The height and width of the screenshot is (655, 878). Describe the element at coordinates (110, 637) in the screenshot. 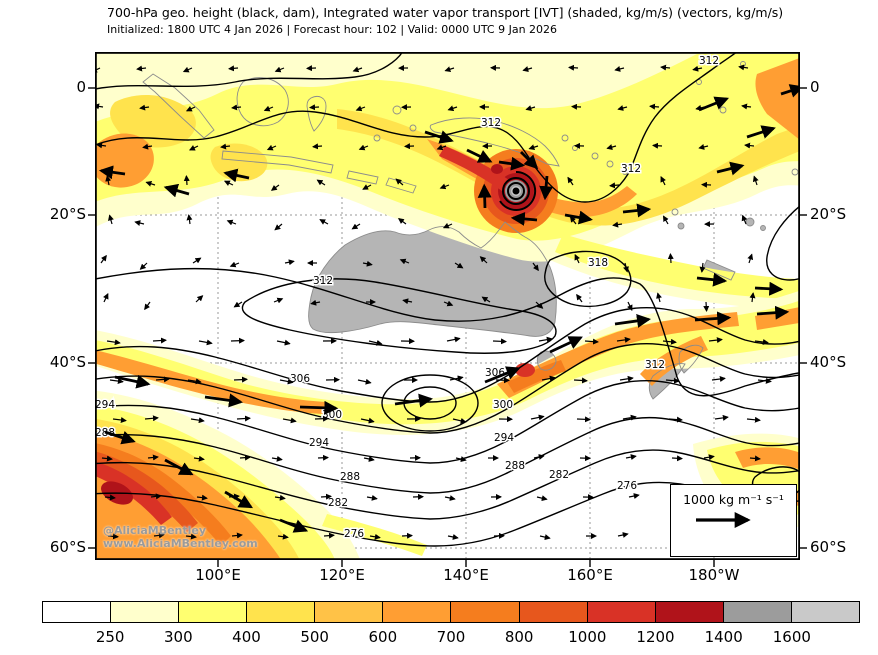

I see `colorbar-label: 250` at that location.